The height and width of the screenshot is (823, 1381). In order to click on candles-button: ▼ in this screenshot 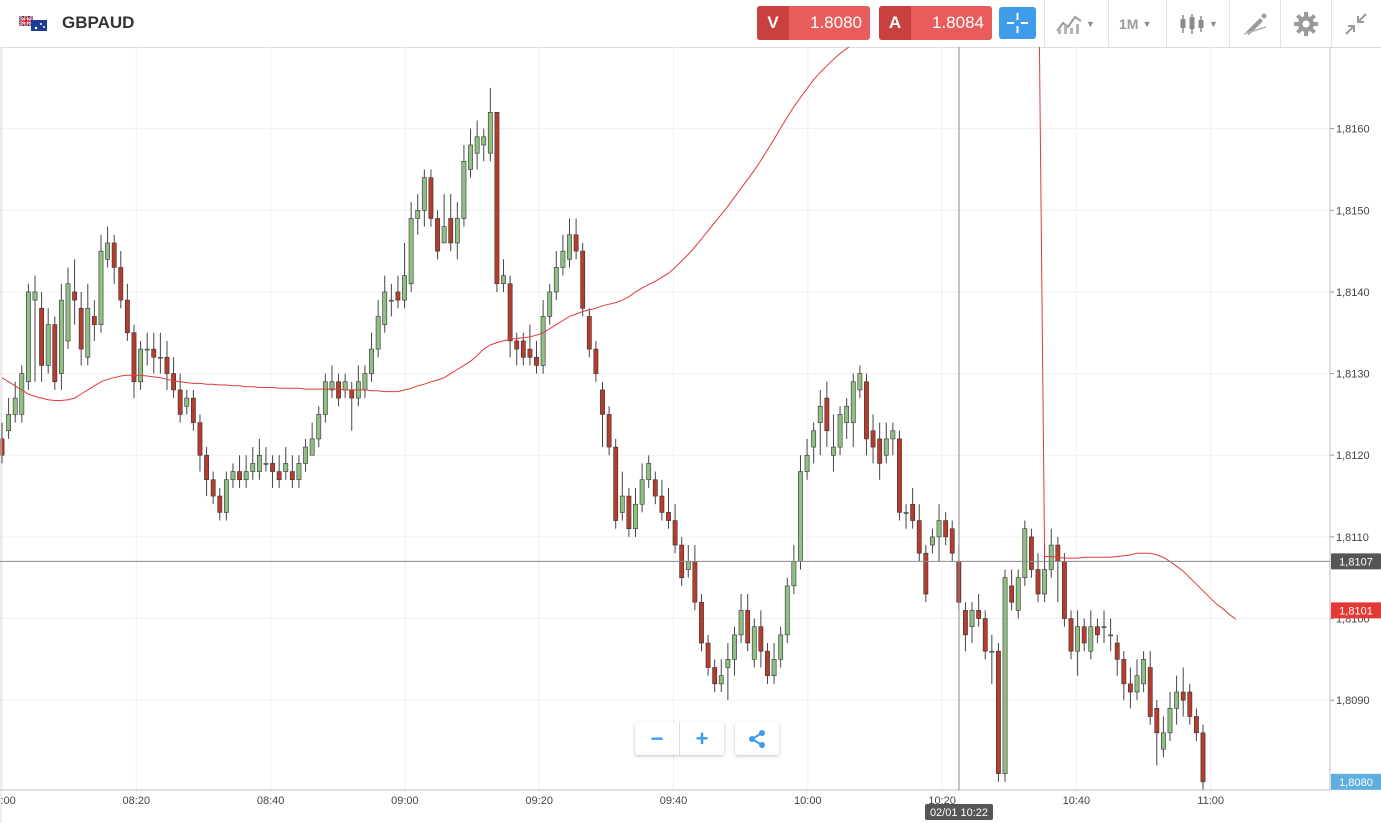, I will do `click(1198, 24)`.